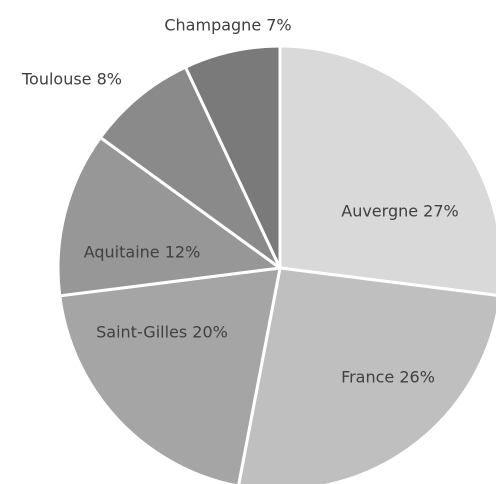 The height and width of the screenshot is (484, 496). What do you see at coordinates (142, 252) in the screenshot?
I see `data-label: Aquitaine 12%` at bounding box center [142, 252].